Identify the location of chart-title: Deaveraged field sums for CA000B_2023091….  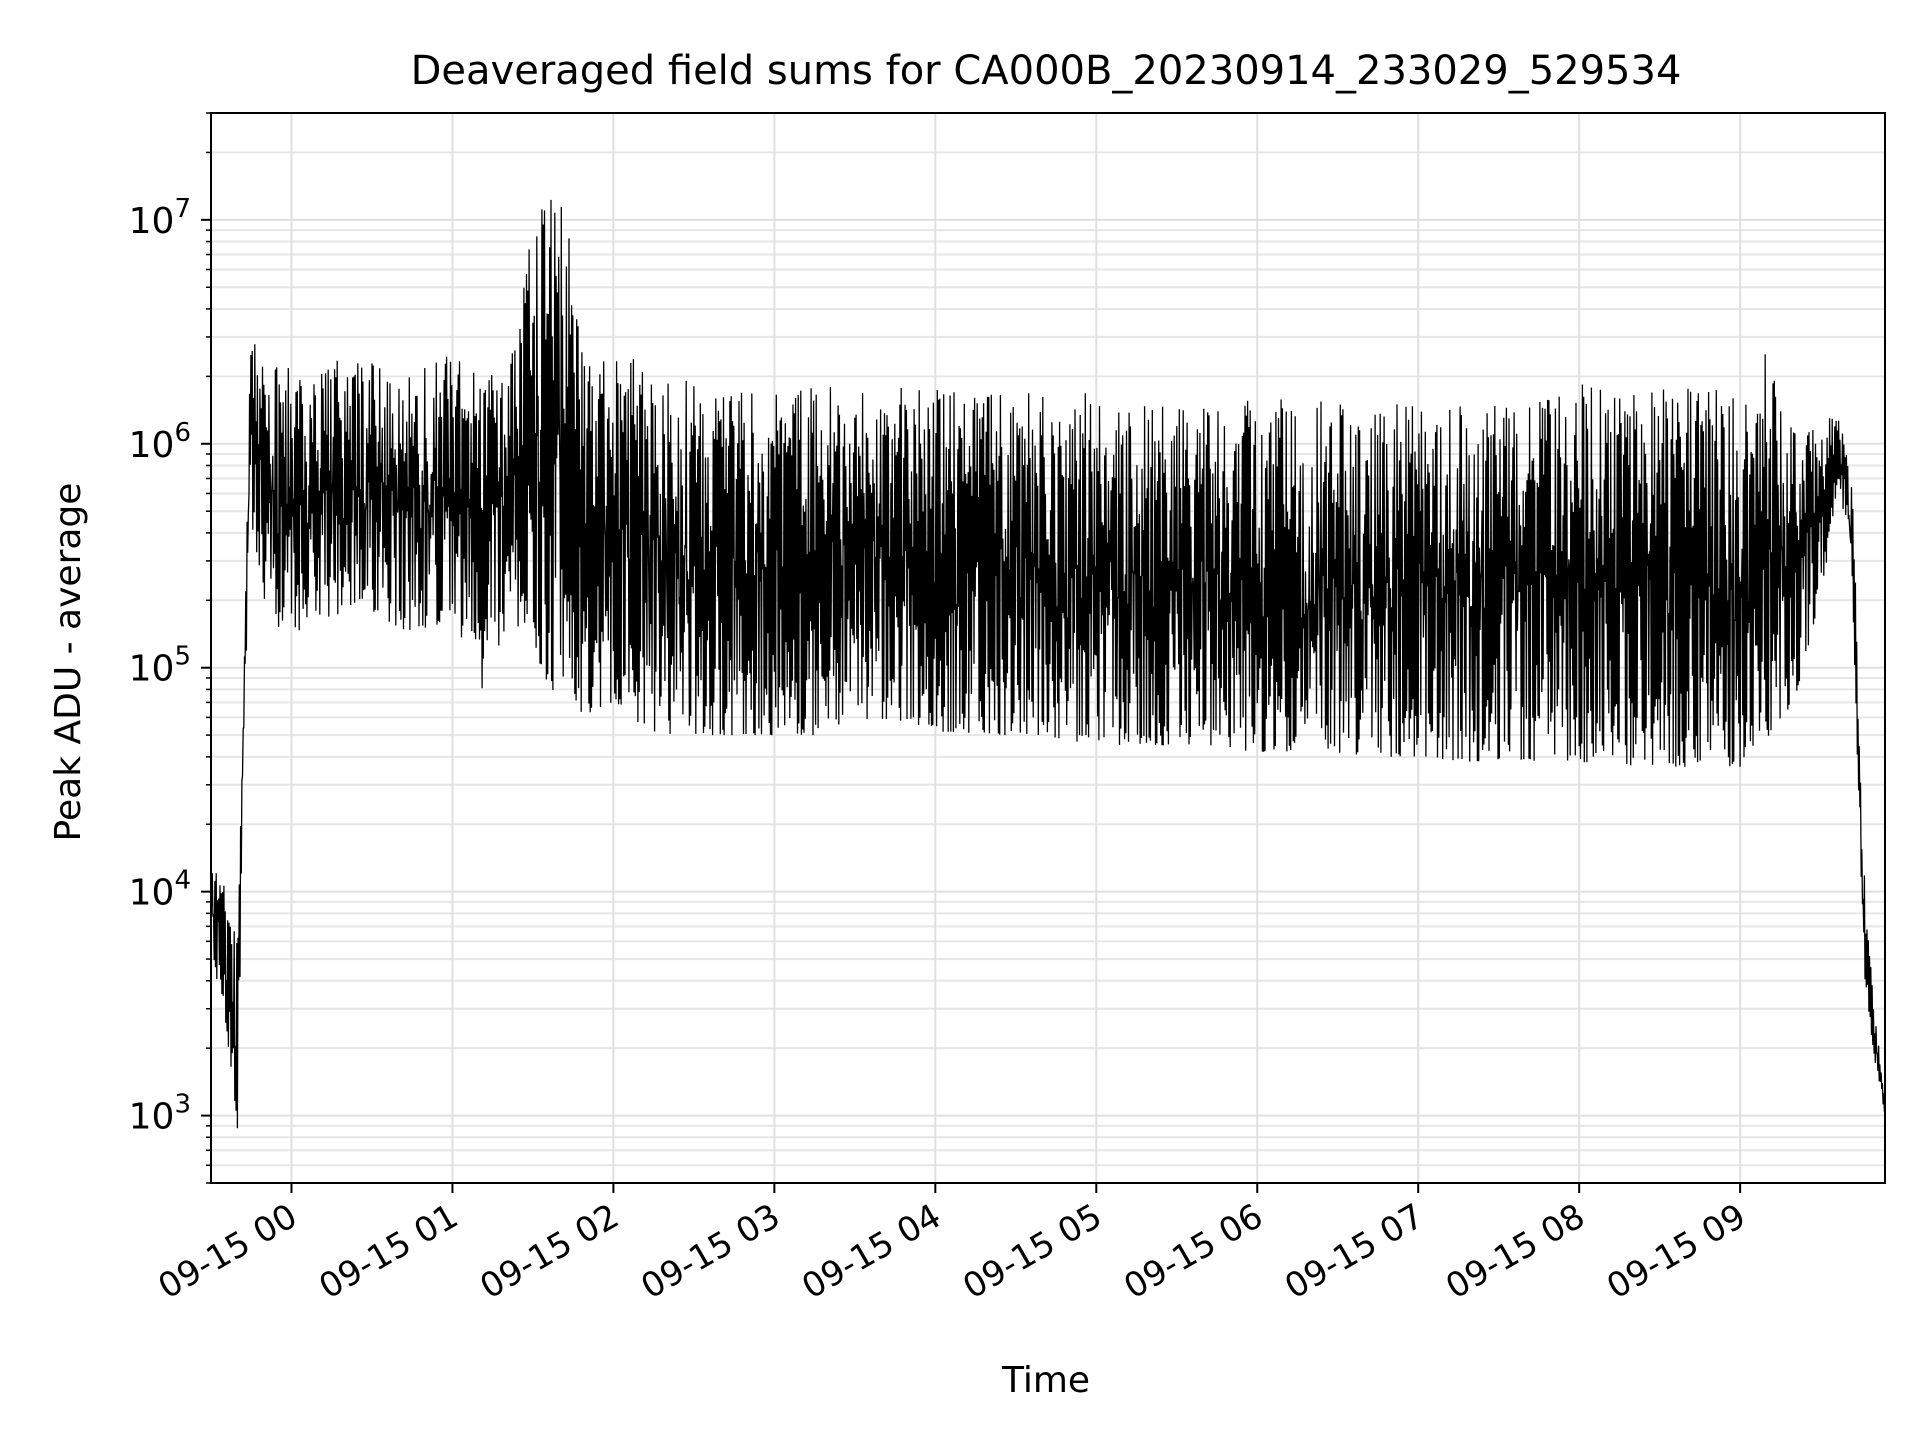
(1046, 71).